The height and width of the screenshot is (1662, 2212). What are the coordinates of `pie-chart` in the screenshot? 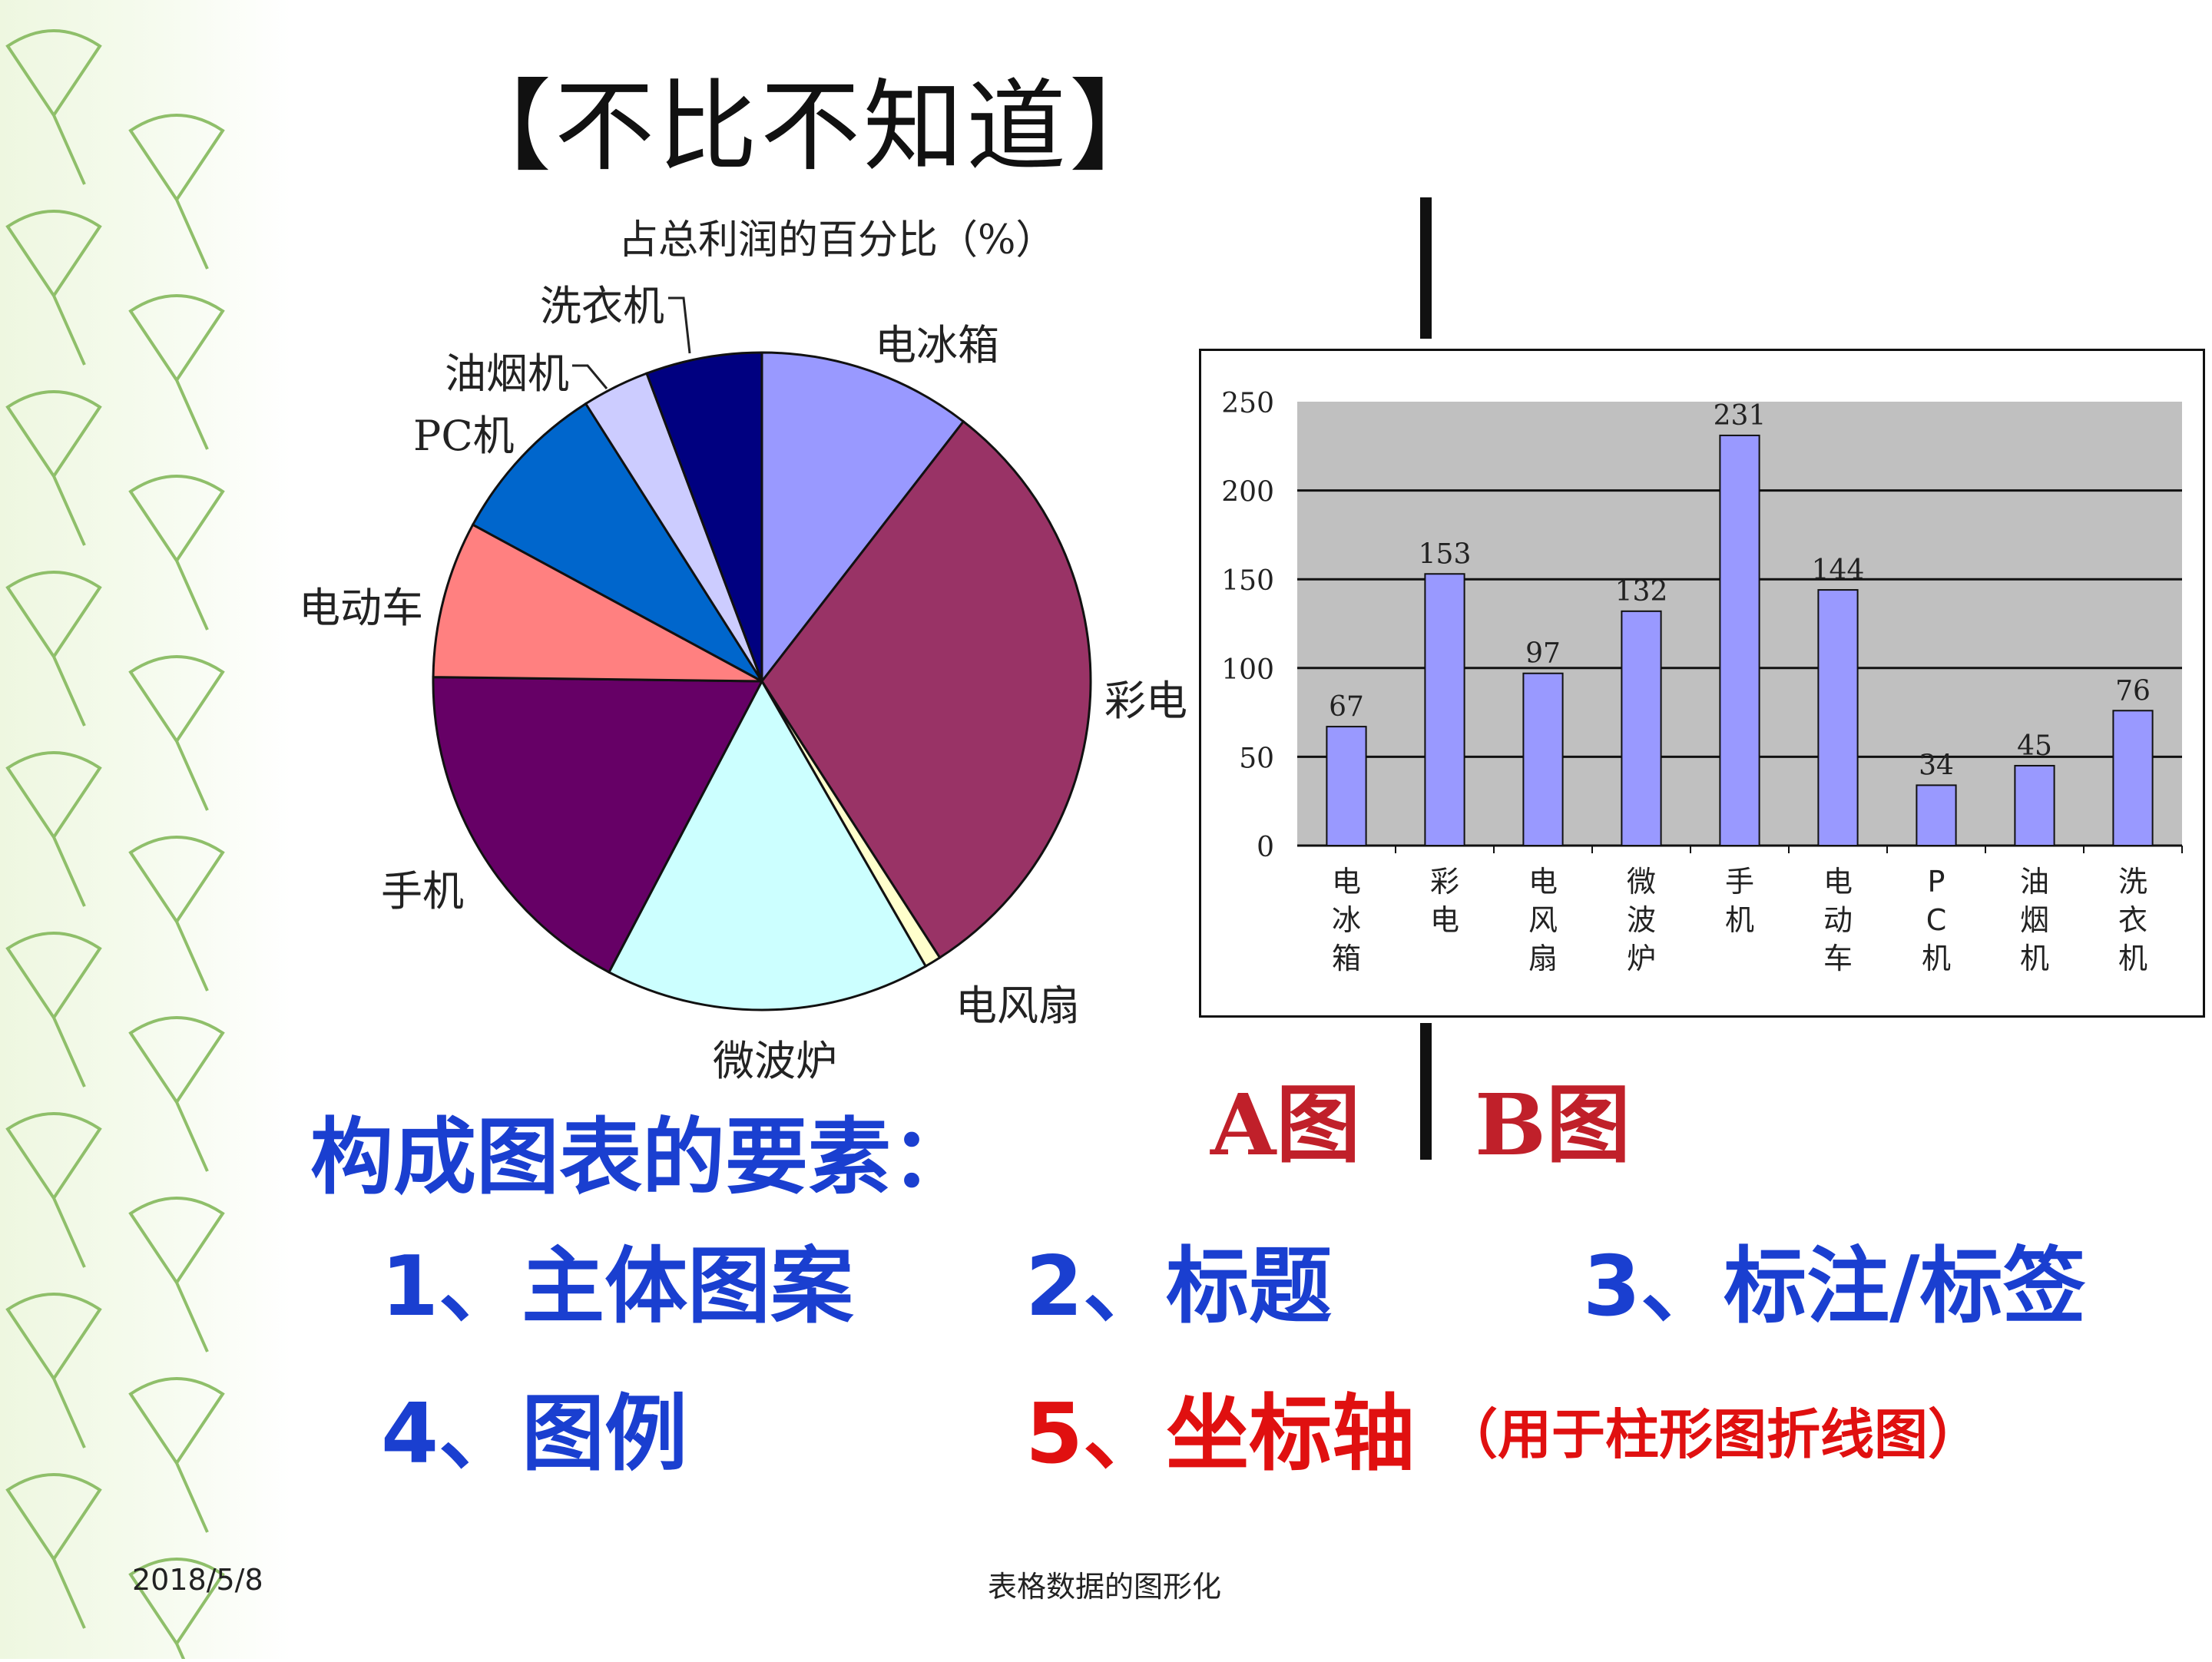 It's located at (762, 653).